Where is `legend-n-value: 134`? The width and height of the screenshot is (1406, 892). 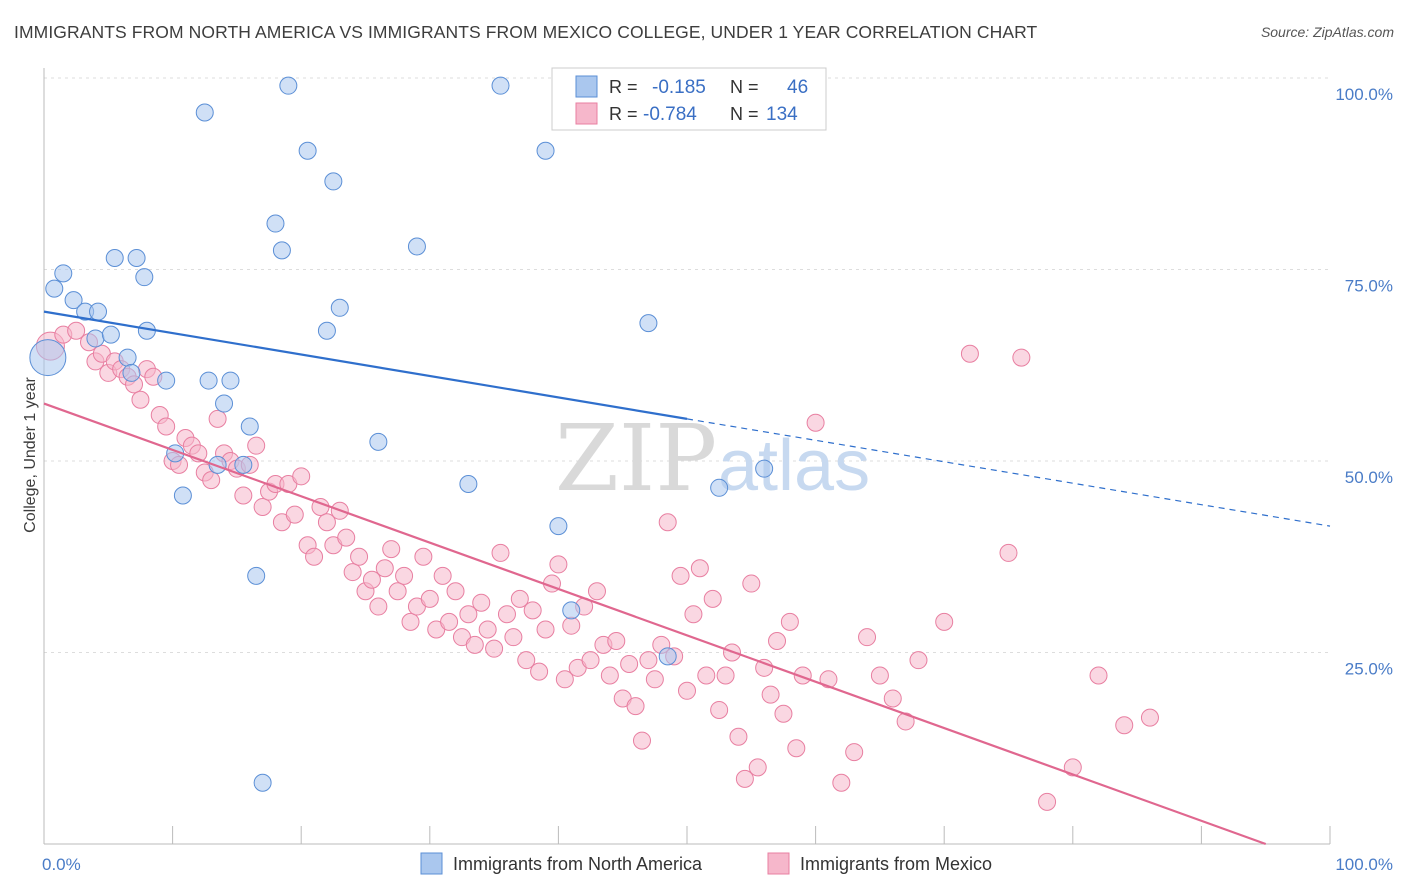 legend-n-value: 134 is located at coordinates (782, 114).